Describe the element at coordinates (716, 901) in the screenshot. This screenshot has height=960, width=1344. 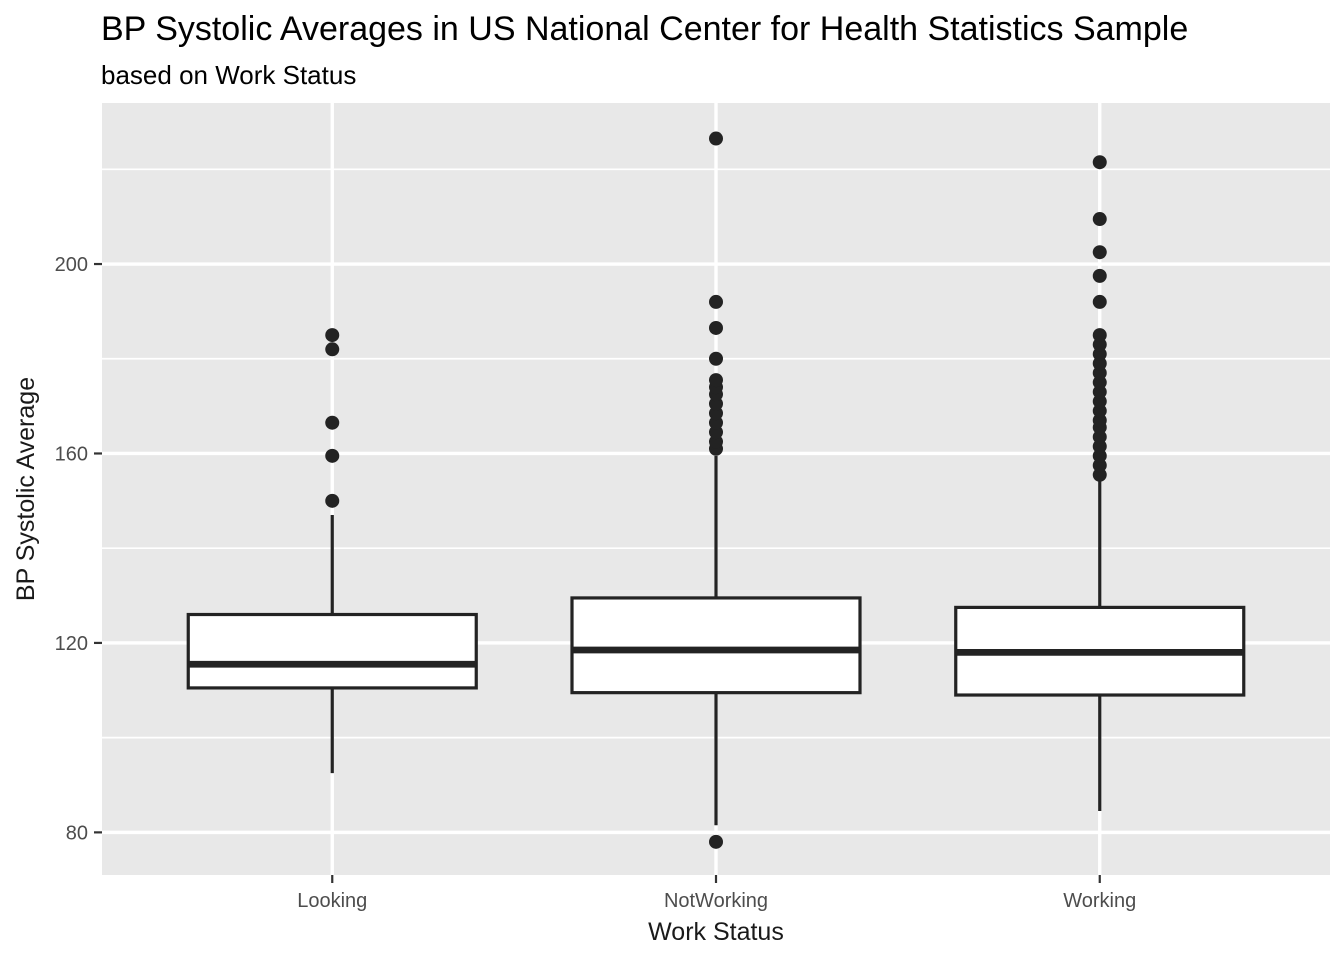
I see `x-tick-label: NotWorking` at that location.